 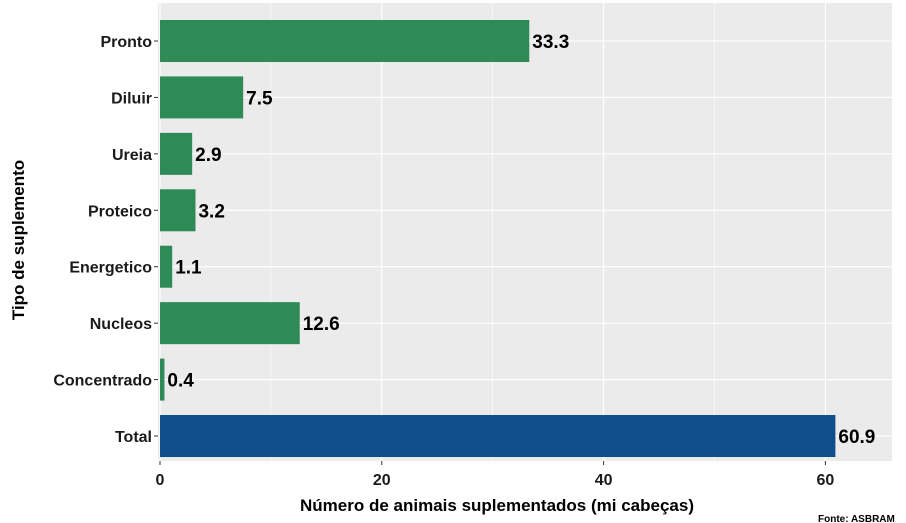 What do you see at coordinates (132, 155) in the screenshot?
I see `category-label: Ureia` at bounding box center [132, 155].